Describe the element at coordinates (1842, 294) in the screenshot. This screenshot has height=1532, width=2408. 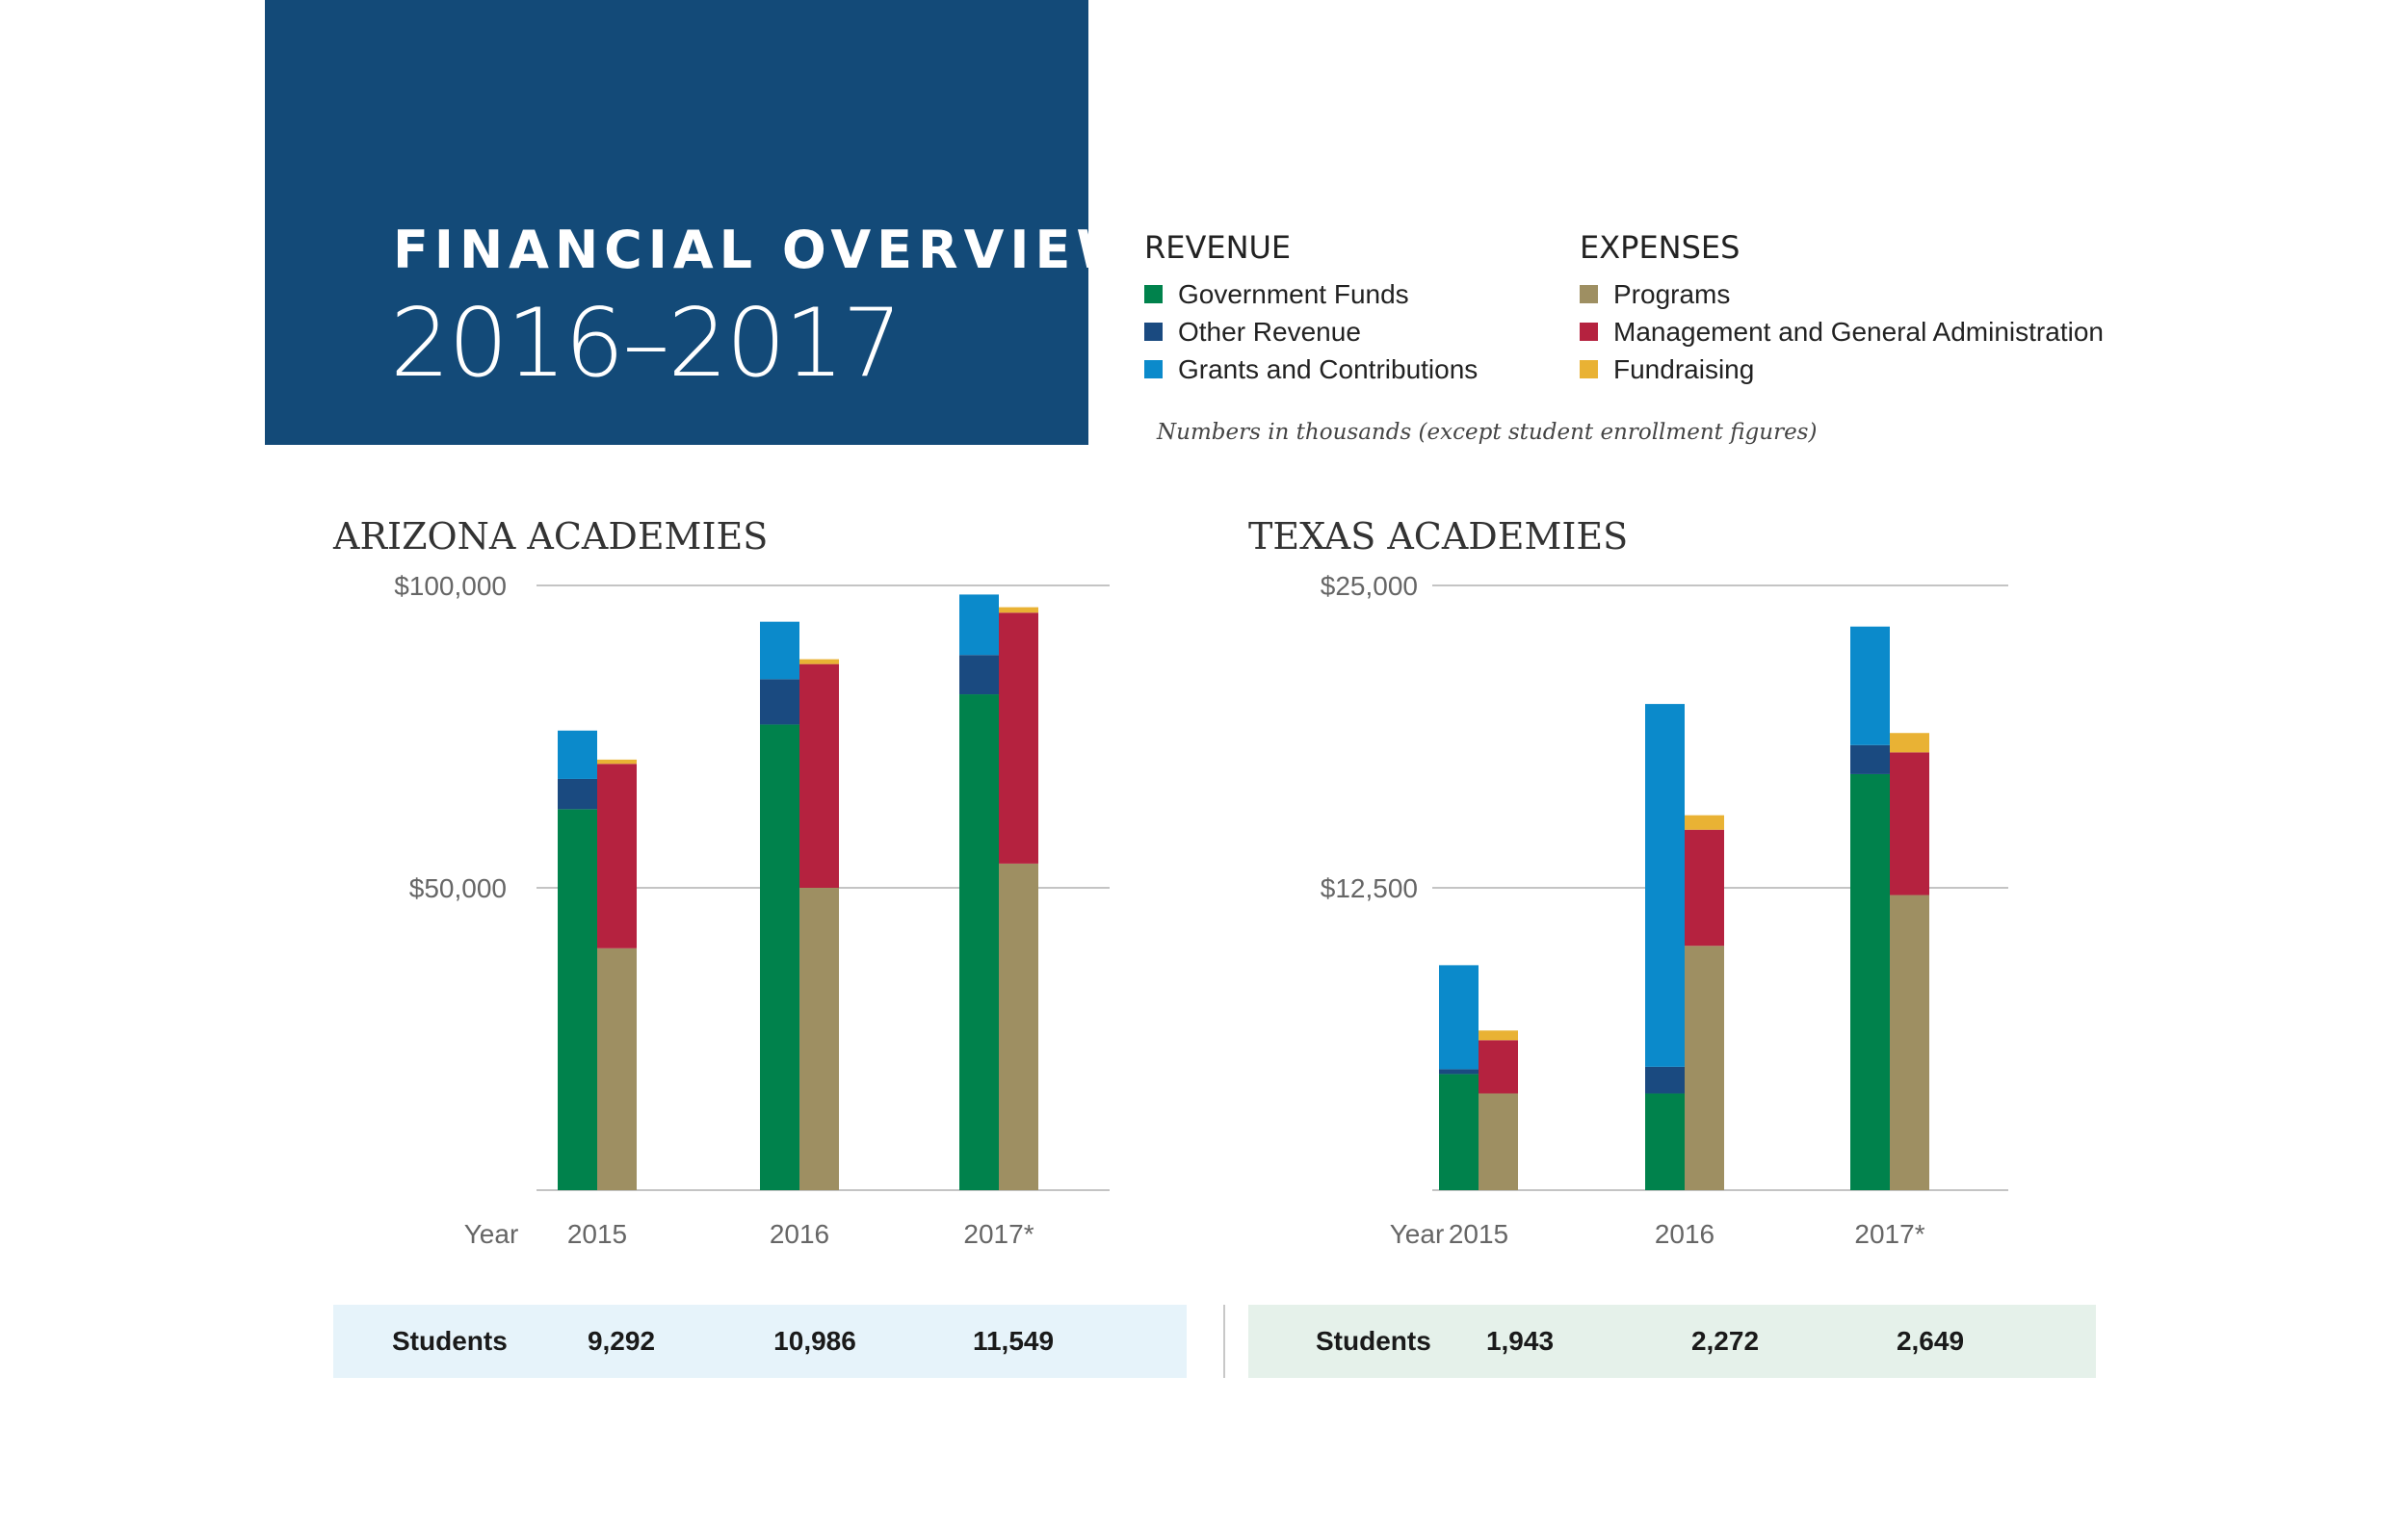
I see `legend-item-programs: Programs` at that location.